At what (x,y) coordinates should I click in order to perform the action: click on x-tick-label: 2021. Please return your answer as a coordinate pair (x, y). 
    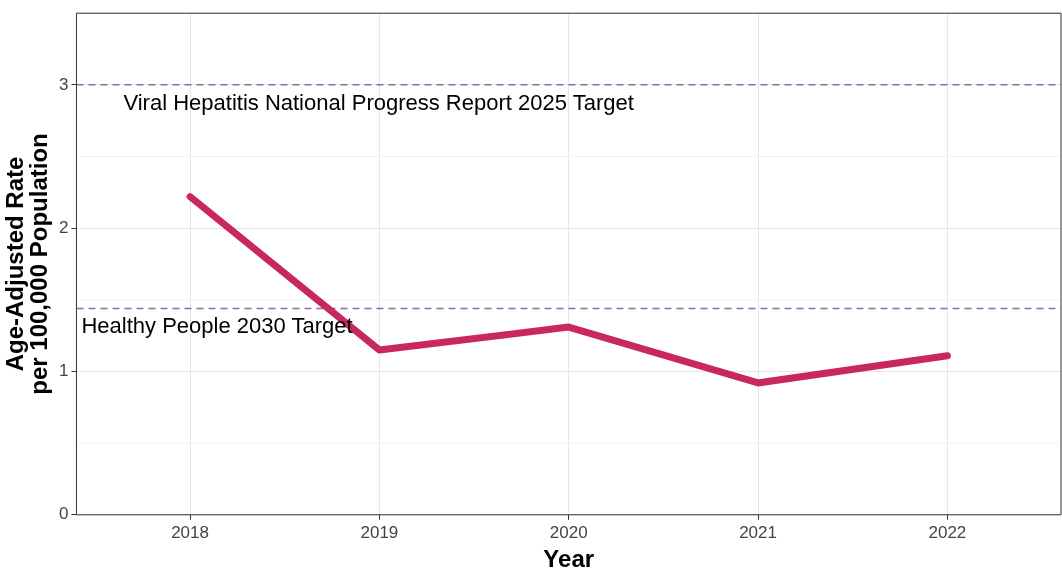
    Looking at the image, I should click on (758, 532).